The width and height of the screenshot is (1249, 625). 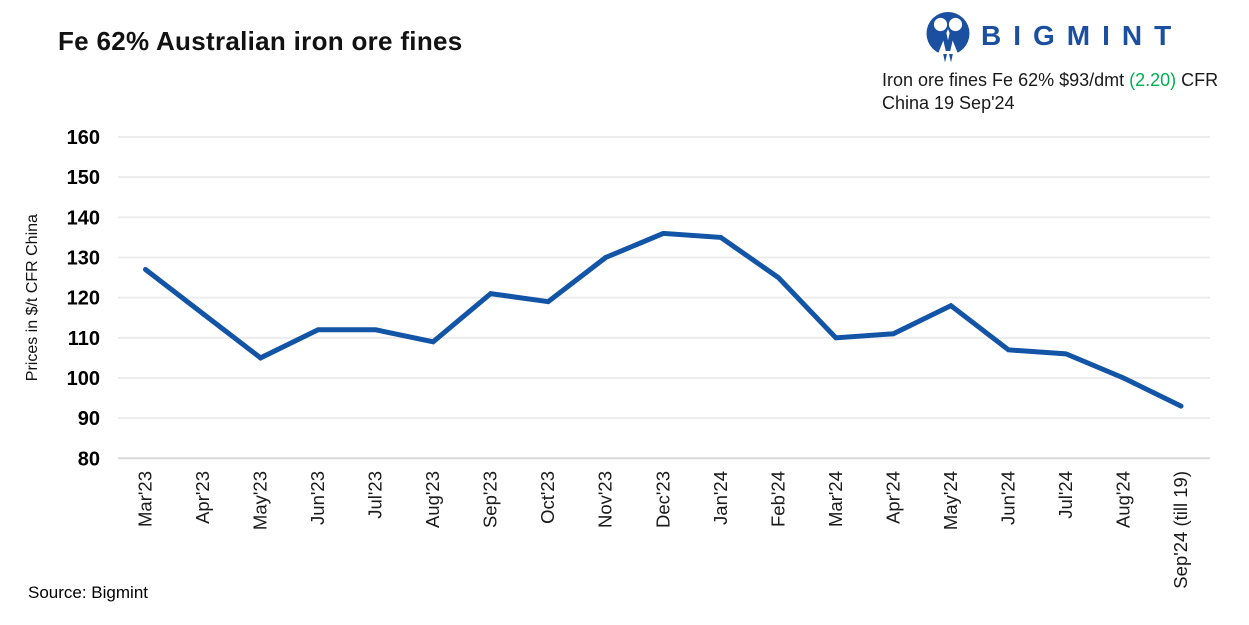 I want to click on x-tick-label: Jun'24, so click(x=1007, y=498).